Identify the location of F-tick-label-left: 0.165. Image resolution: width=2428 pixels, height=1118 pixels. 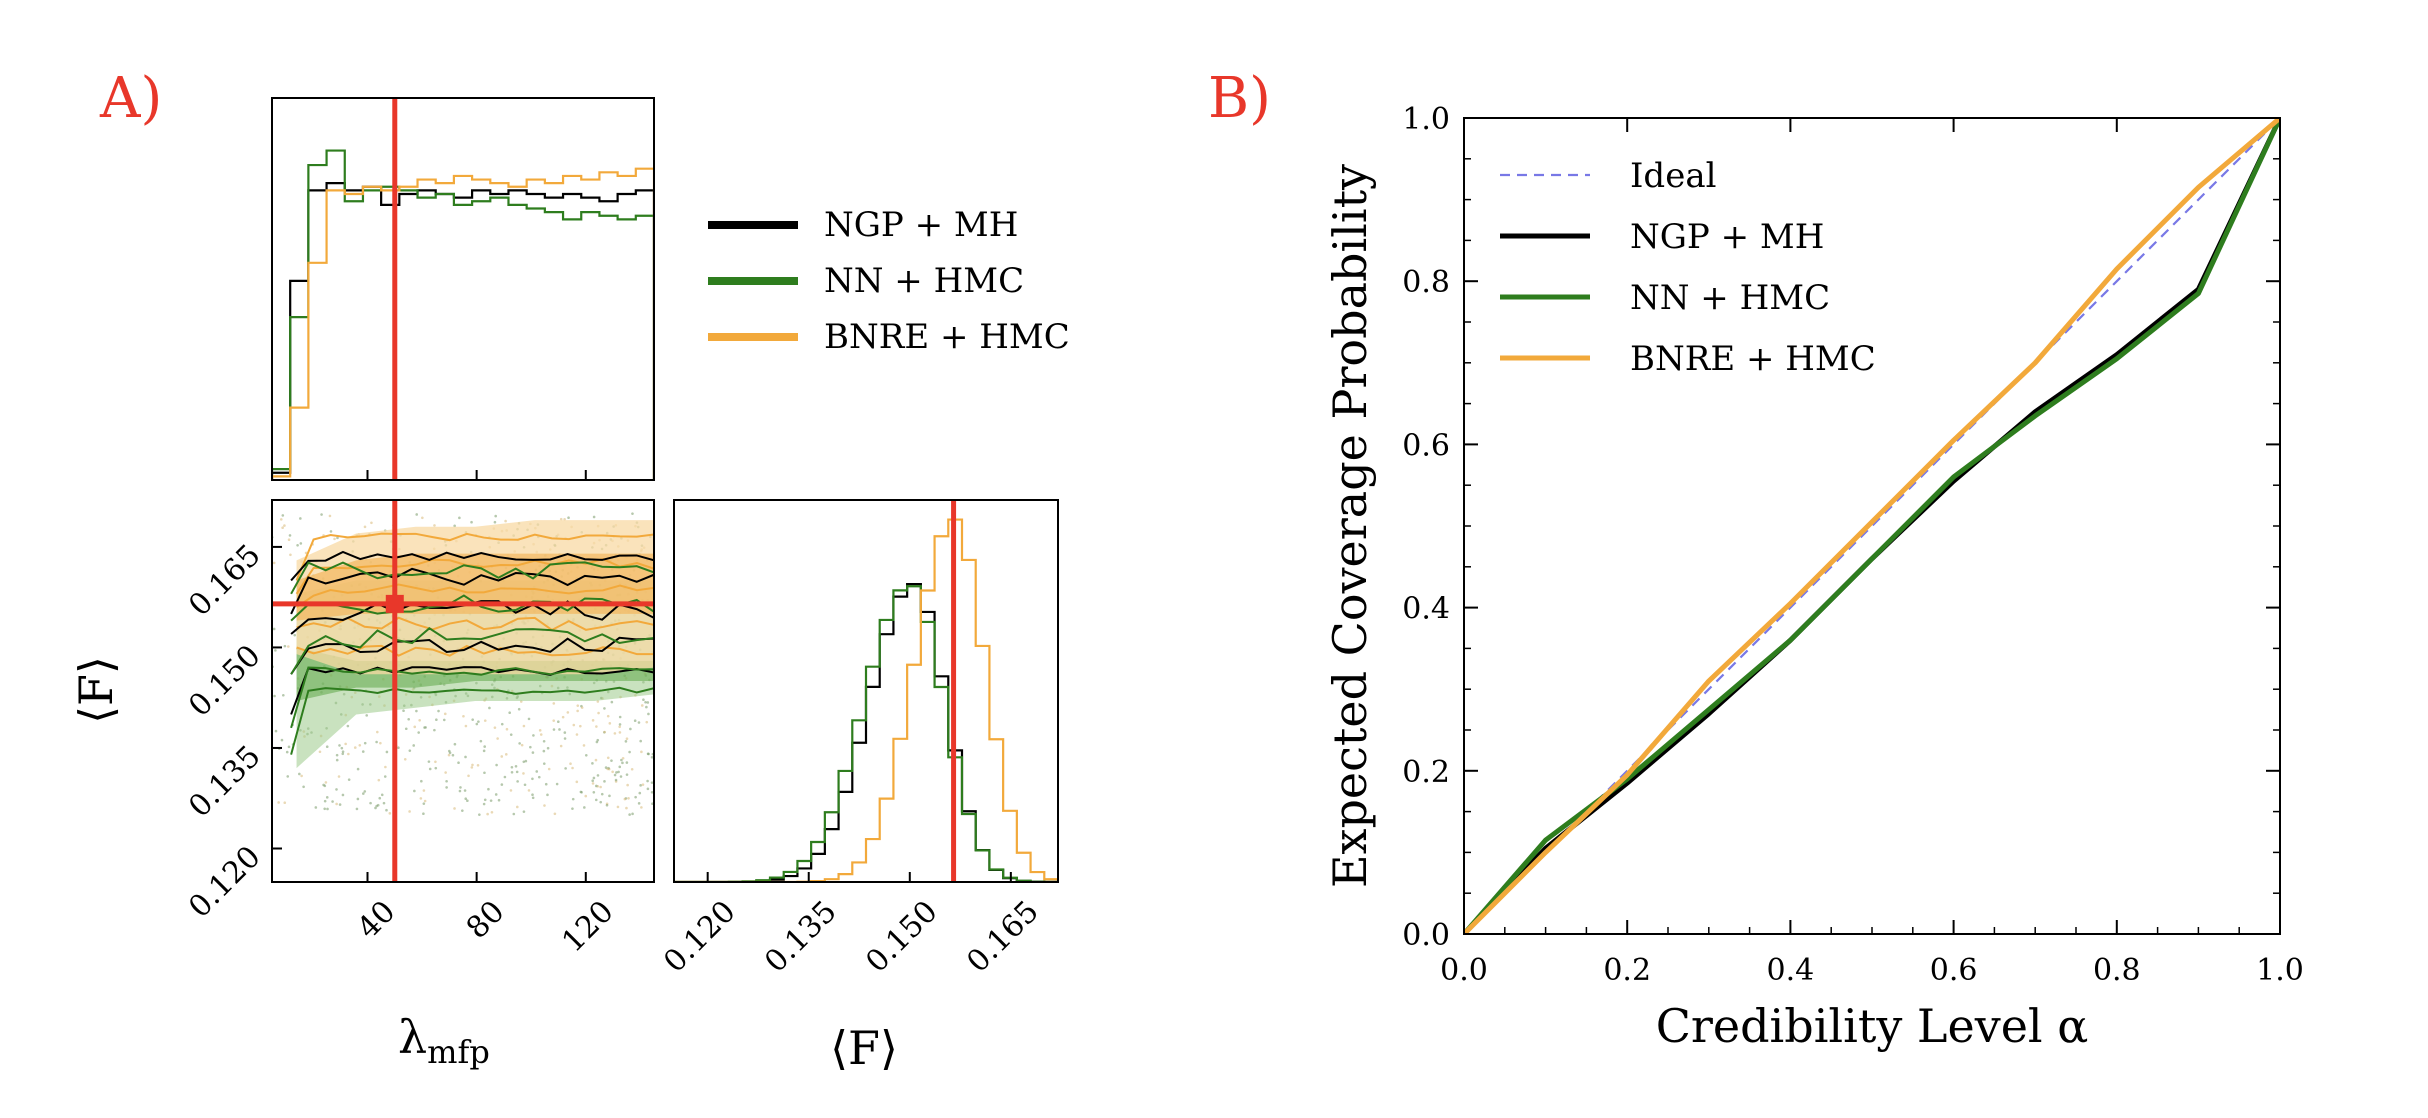
(224, 580).